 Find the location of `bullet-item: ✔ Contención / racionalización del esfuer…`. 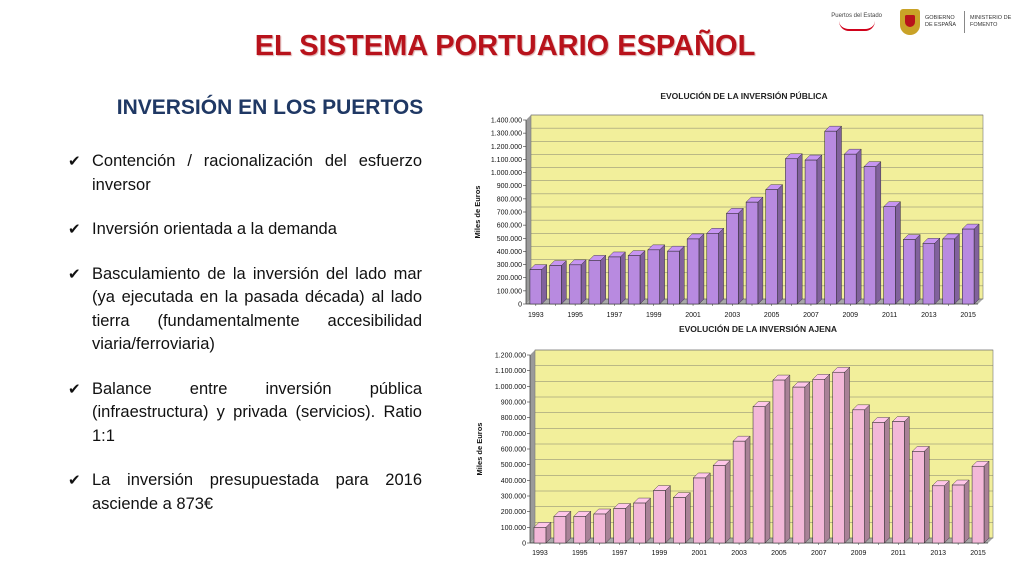

bullet-item: ✔ Contención / racionalización del esfuer… is located at coordinates (245, 173).